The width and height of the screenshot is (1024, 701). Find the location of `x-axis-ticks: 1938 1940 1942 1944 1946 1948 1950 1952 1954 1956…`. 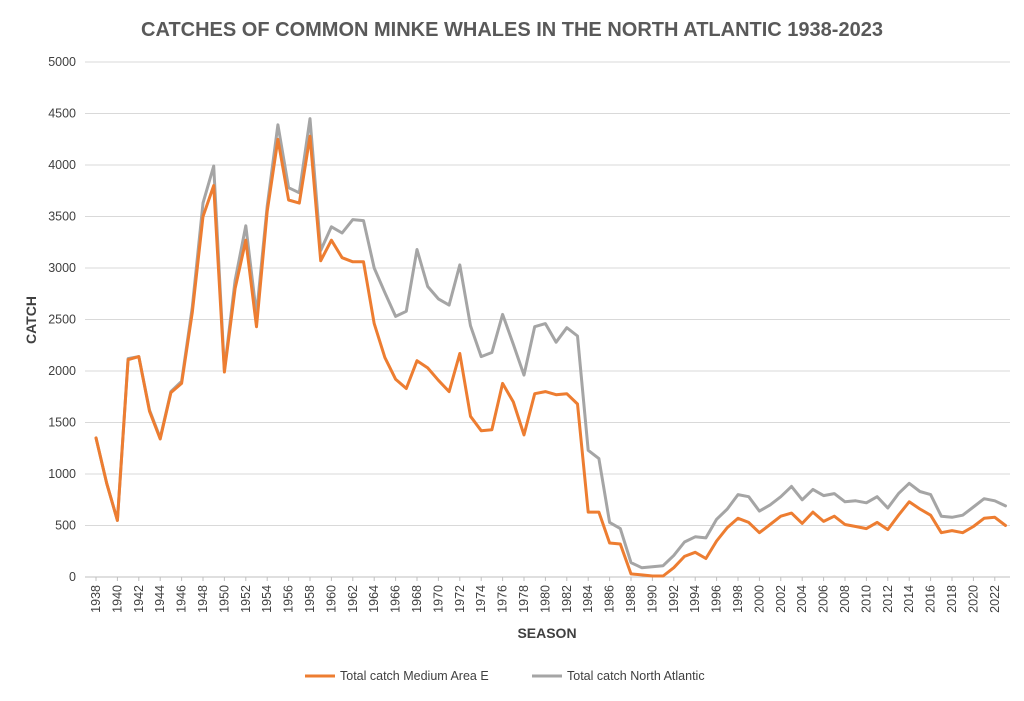

x-axis-ticks: 1938 1940 1942 1944 1946 1948 1950 1952 1954 1956… is located at coordinates (545, 595).